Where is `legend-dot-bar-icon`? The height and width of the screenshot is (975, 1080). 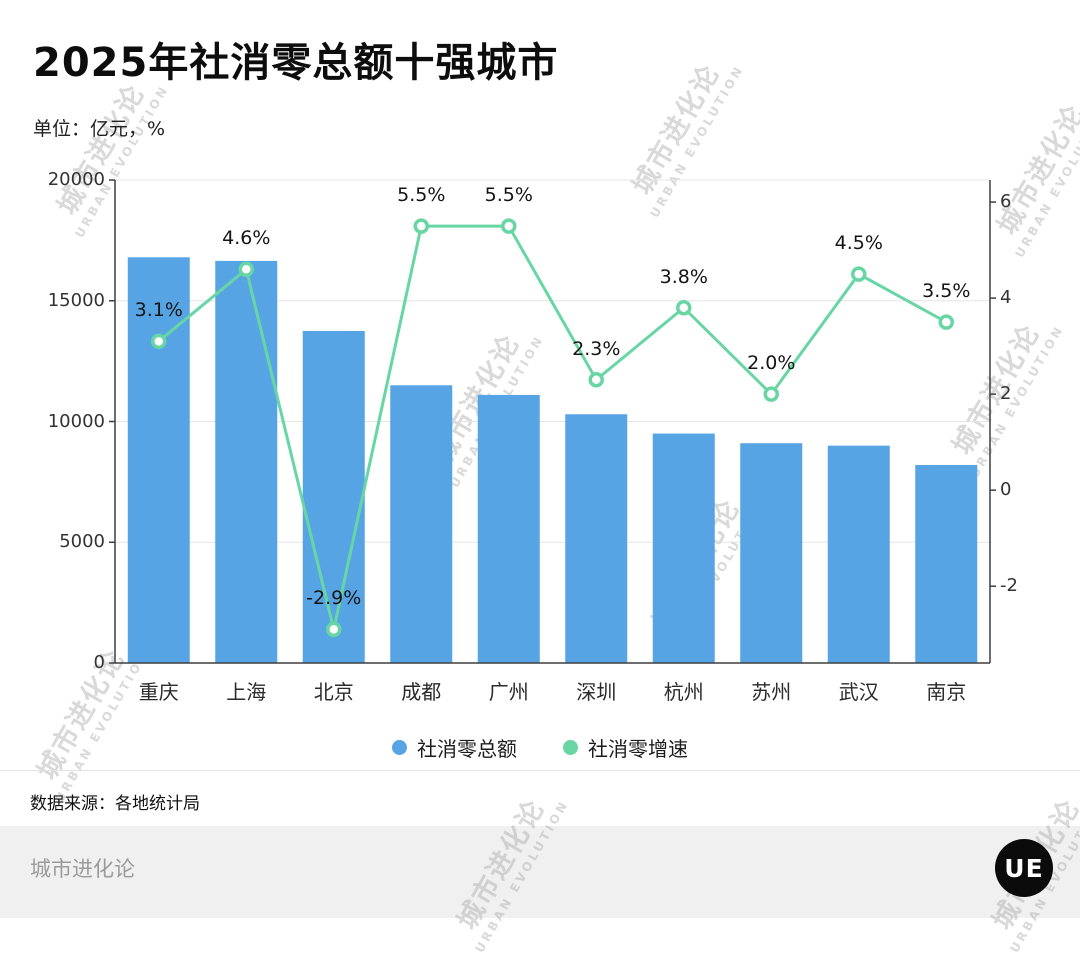 legend-dot-bar-icon is located at coordinates (399, 747).